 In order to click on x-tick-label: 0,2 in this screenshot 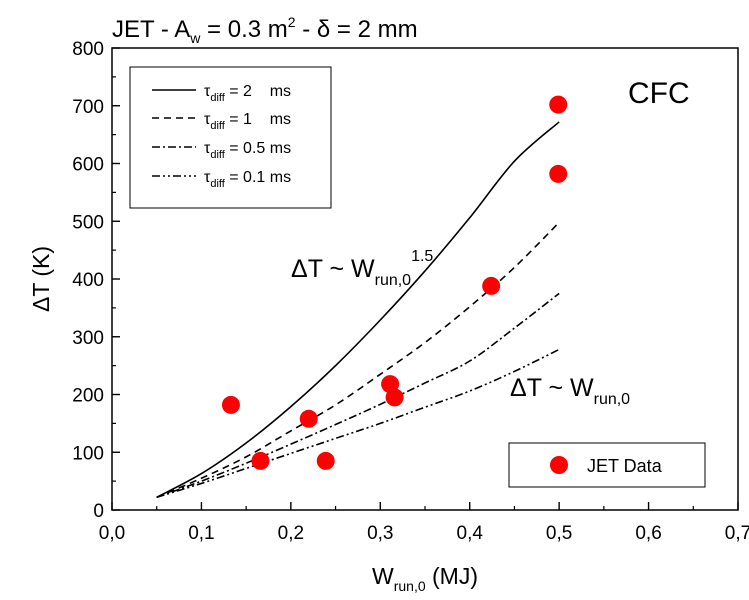, I will do `click(291, 533)`.